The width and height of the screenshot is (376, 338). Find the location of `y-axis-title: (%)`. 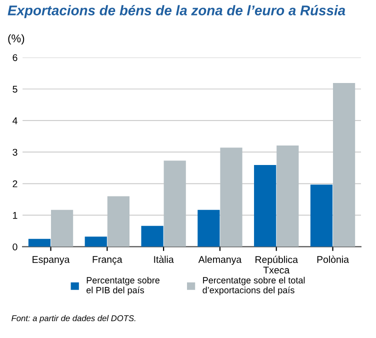

y-axis-title: (%) is located at coordinates (16, 39).